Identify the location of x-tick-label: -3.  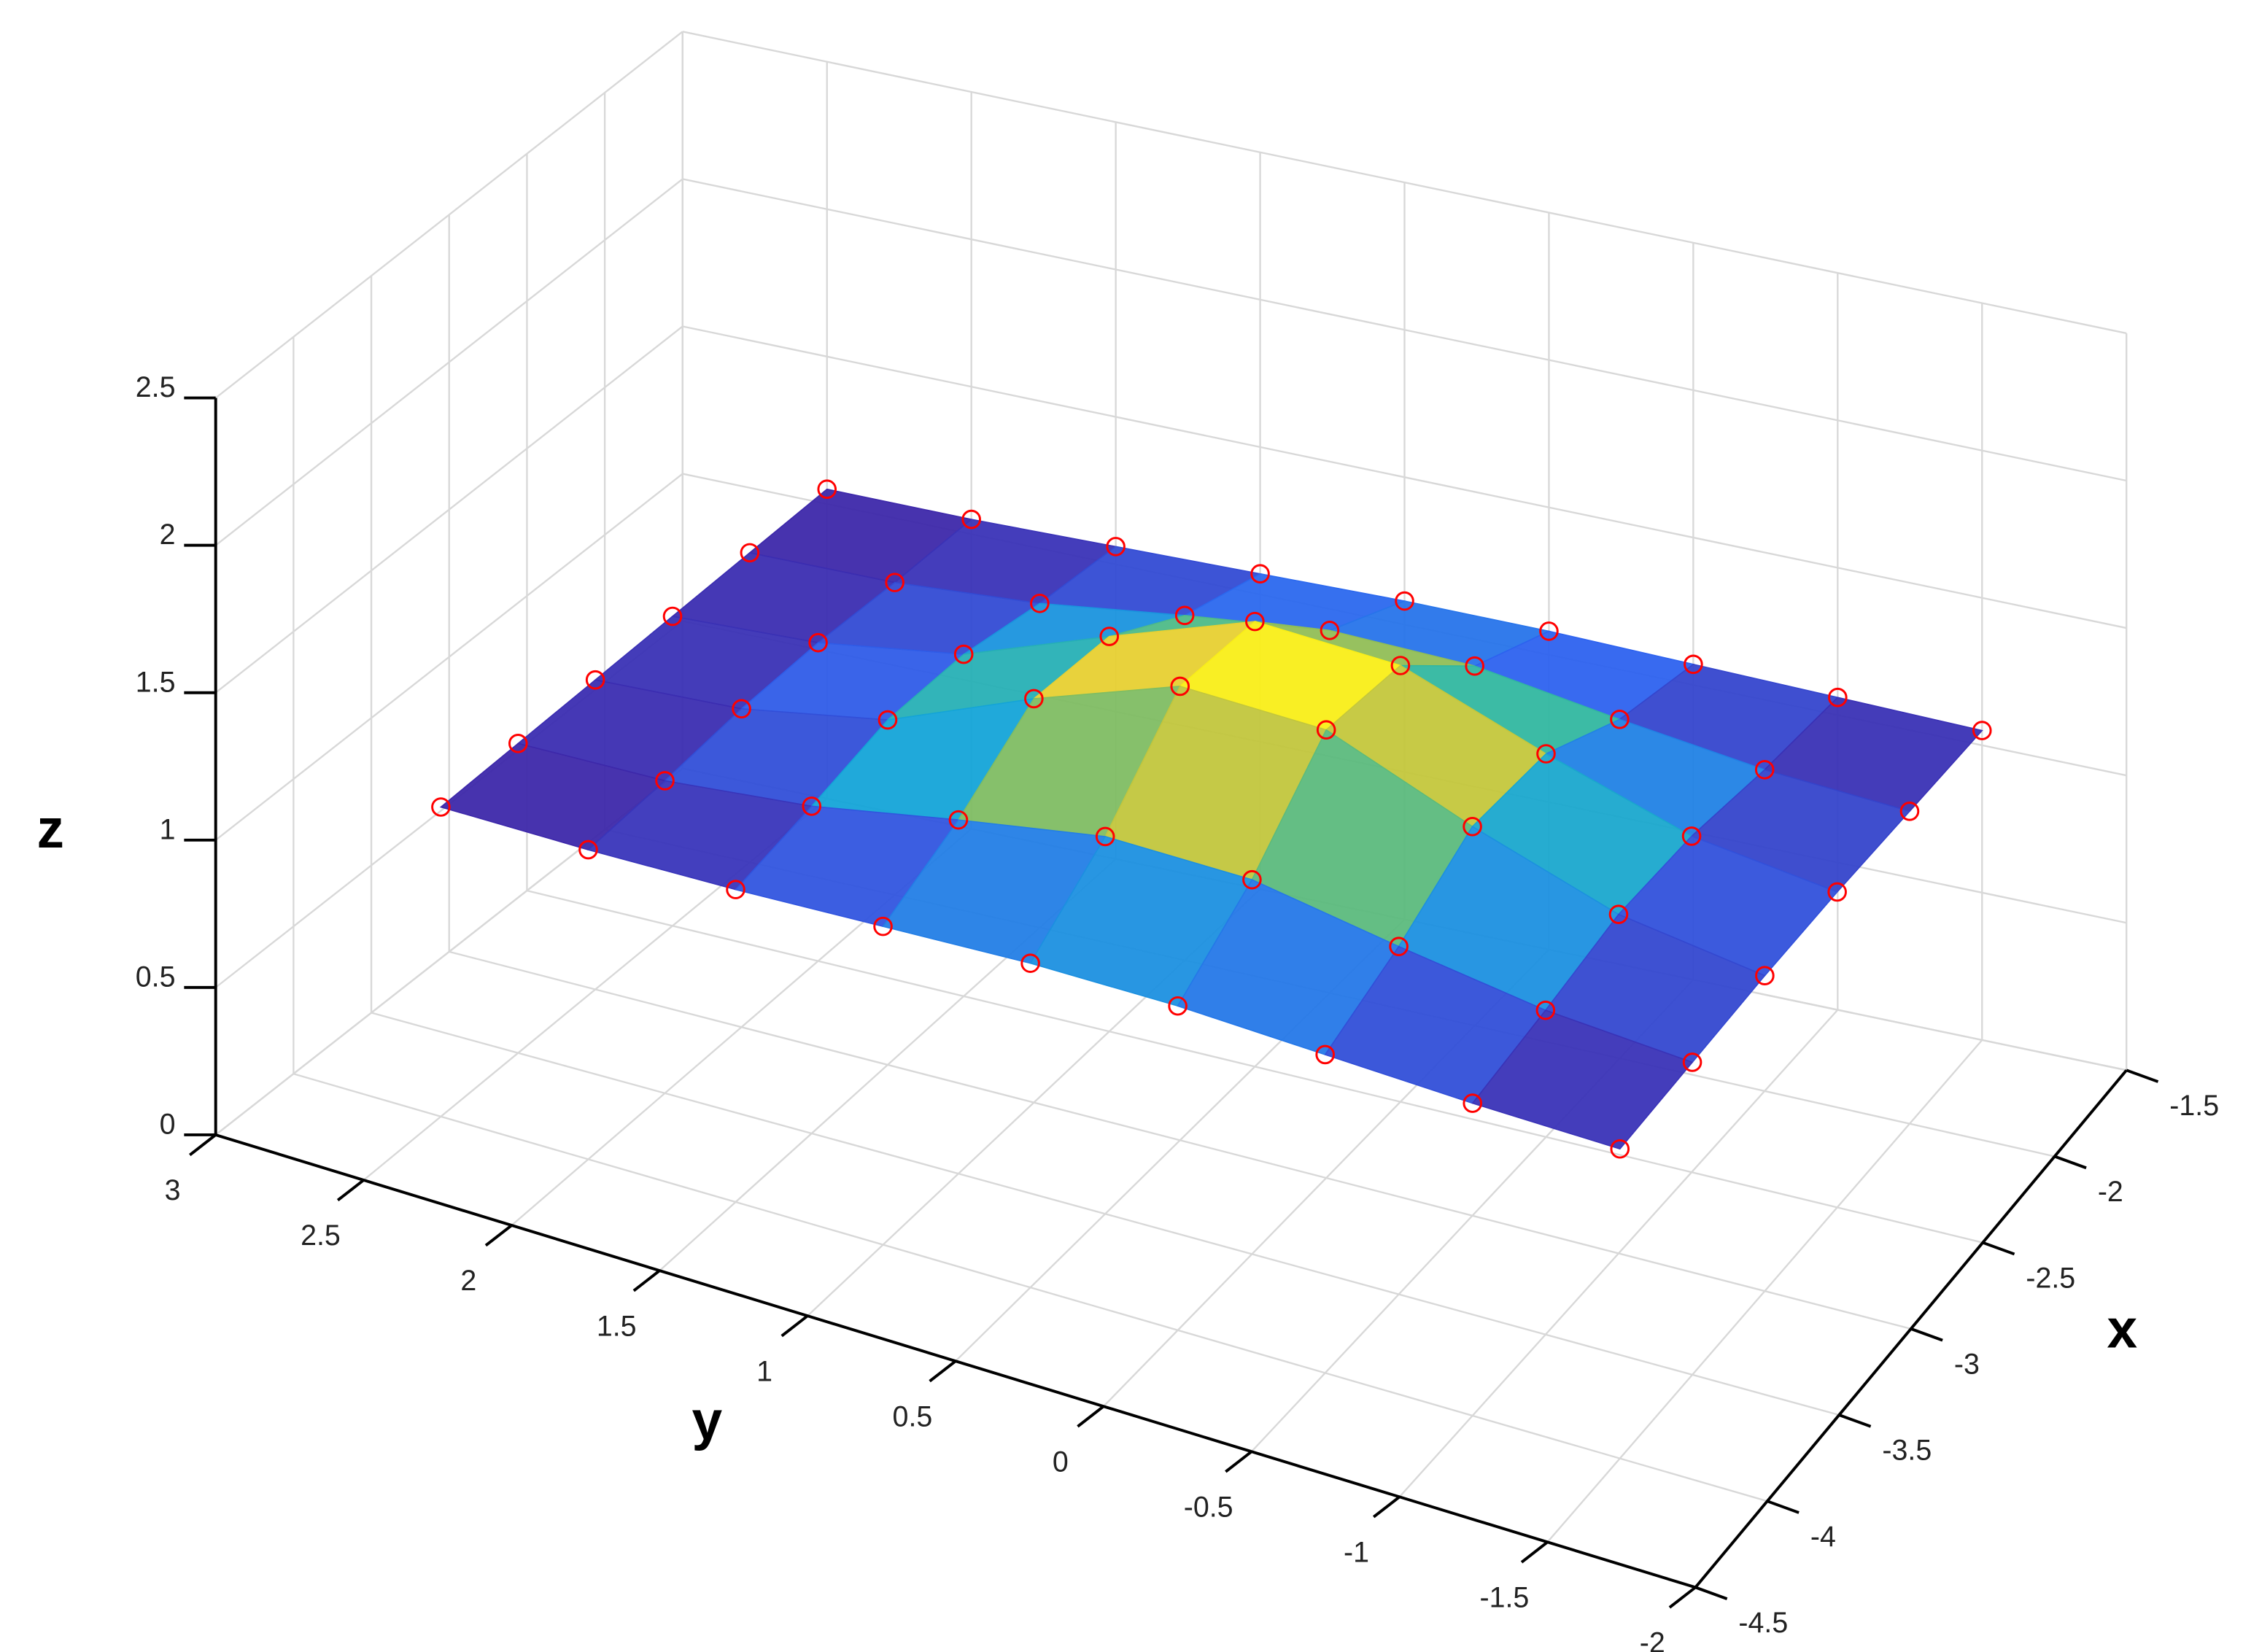
(1967, 1364).